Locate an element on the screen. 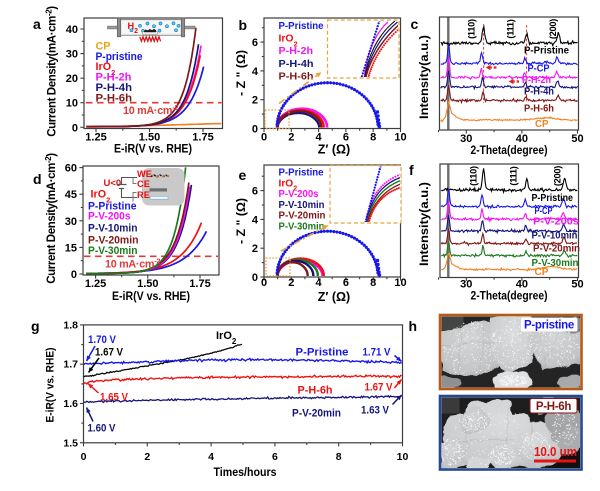  svg-text: e is located at coordinates (243, 175).